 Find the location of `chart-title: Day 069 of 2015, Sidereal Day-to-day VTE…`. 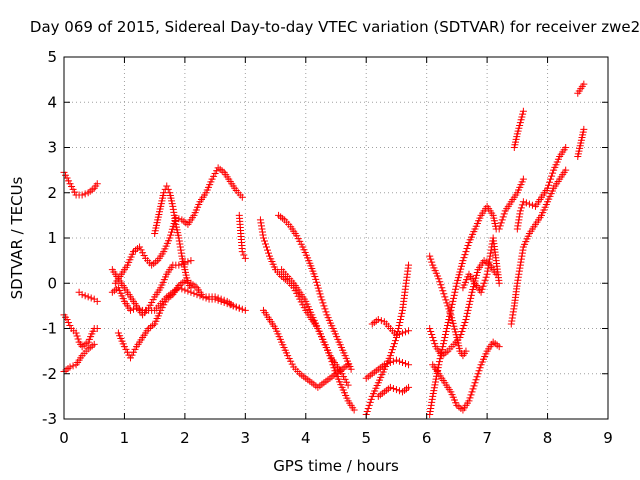

chart-title: Day 069 of 2015, Sidereal Day-to-day VTE… is located at coordinates (335, 27).